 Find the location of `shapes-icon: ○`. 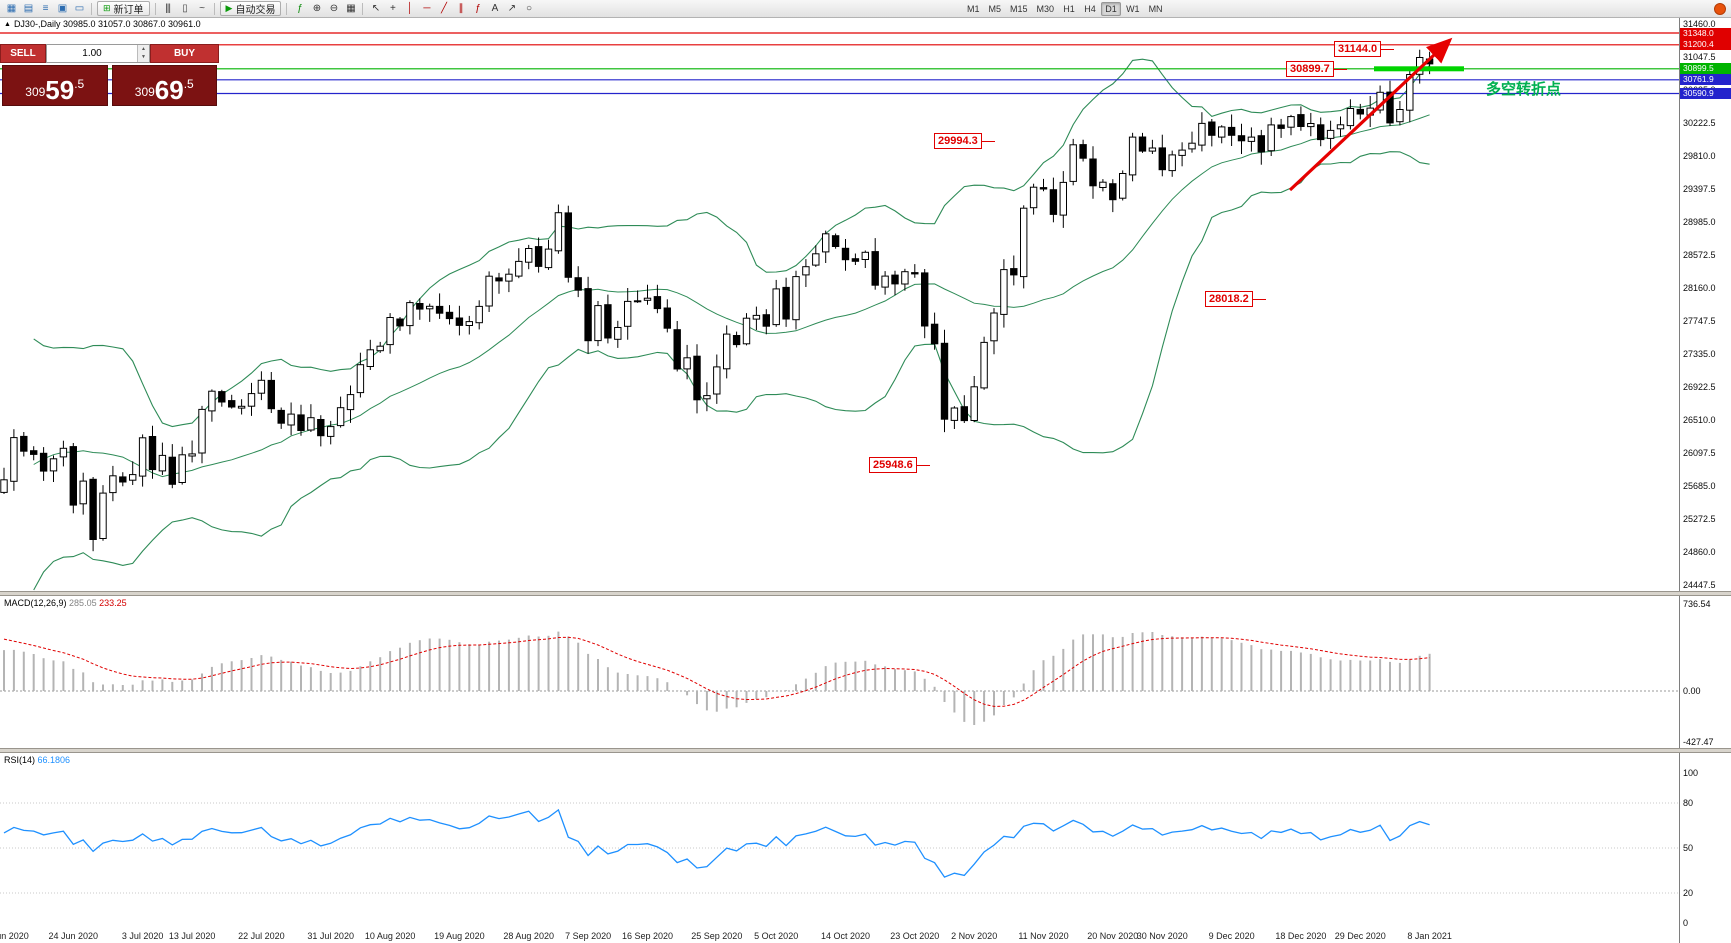

shapes-icon: ○ is located at coordinates (528, 8).